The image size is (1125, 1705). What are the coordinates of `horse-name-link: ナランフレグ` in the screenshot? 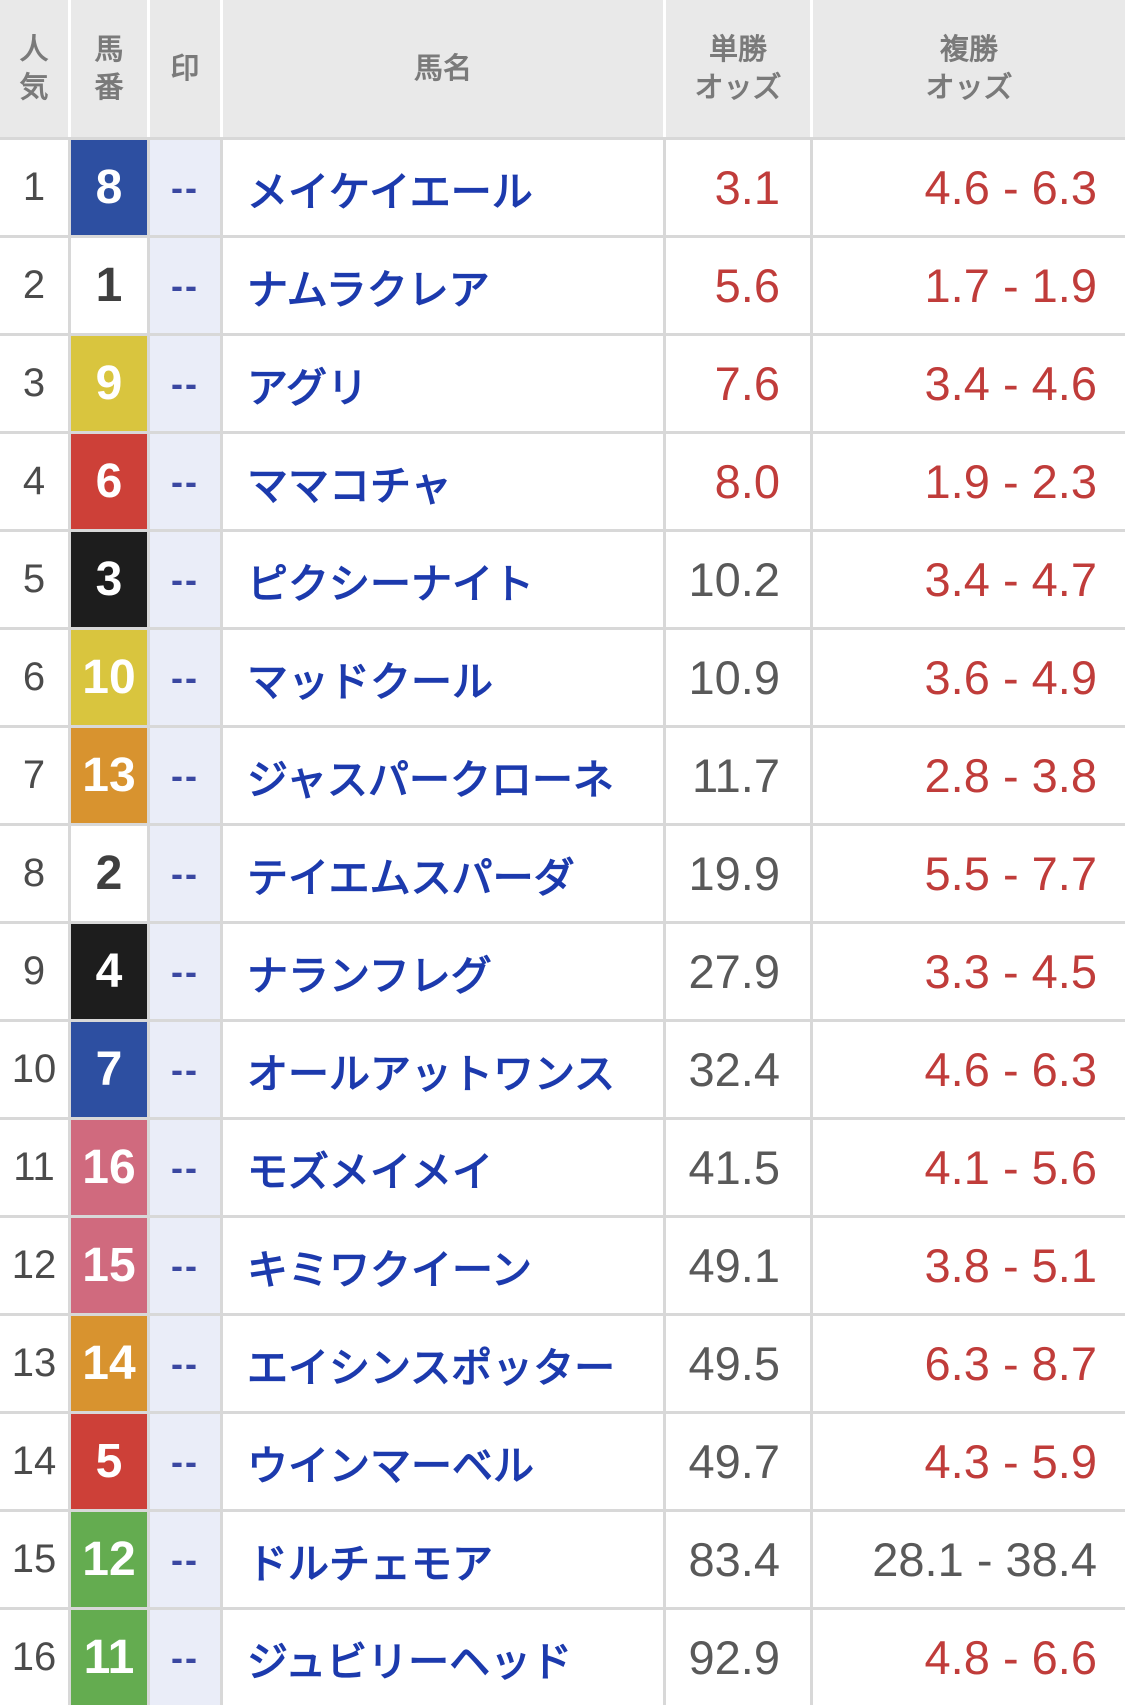 It's located at (443, 971).